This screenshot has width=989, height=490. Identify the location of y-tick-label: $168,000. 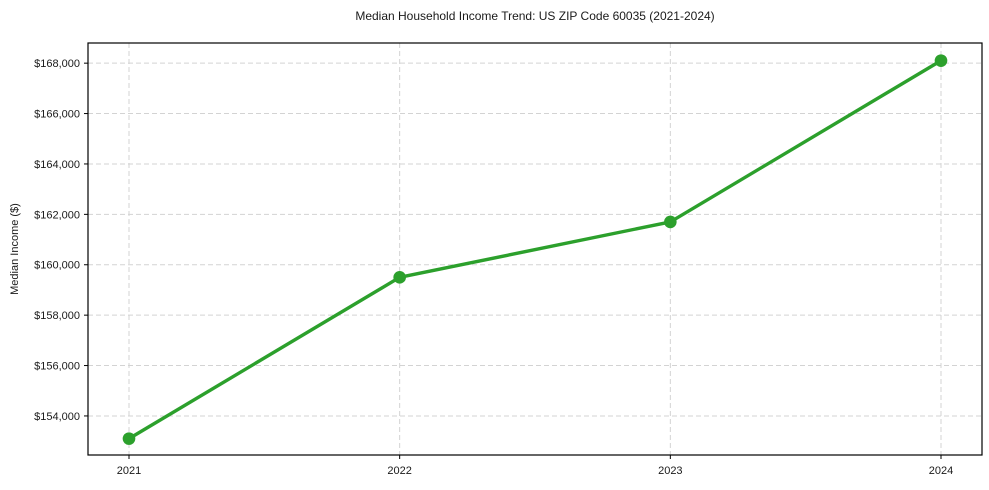
(57, 64).